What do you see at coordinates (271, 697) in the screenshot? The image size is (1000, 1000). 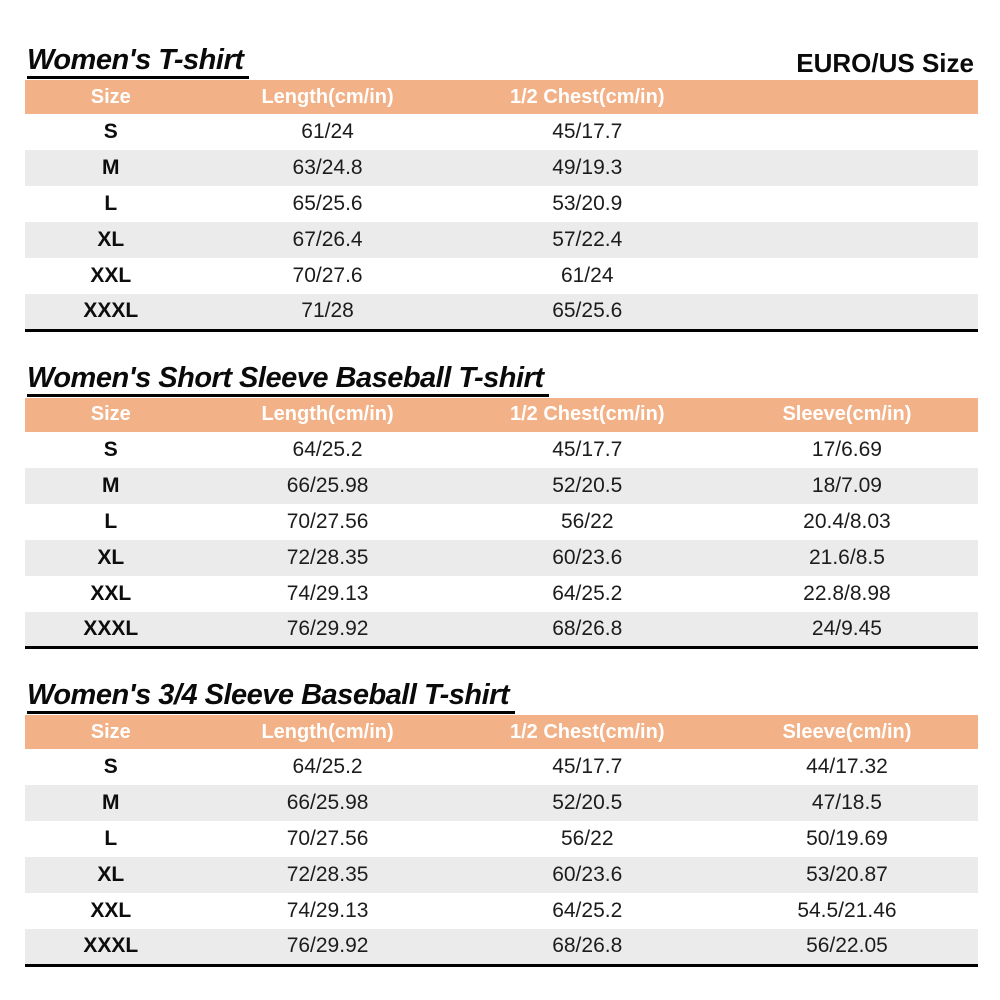 I see `section-title-text: Women's 3/4 Sleeve Baseball T-shirt` at bounding box center [271, 697].